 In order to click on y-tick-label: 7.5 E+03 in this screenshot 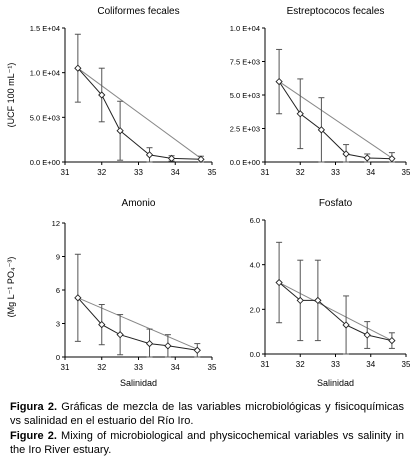, I will do `click(245, 62)`.